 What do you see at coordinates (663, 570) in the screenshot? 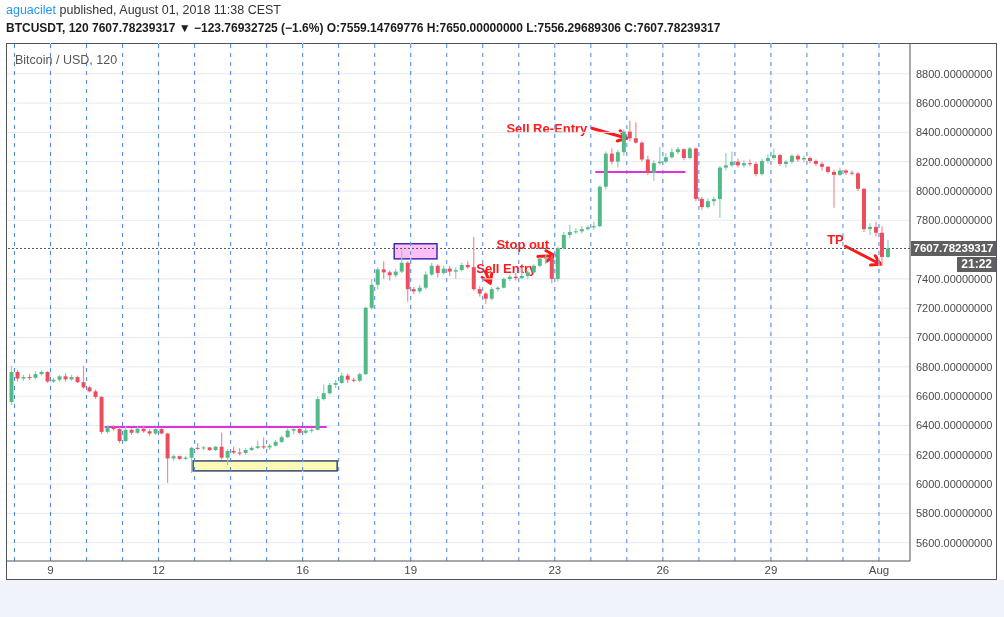
I see `x-tick-label: 26` at bounding box center [663, 570].